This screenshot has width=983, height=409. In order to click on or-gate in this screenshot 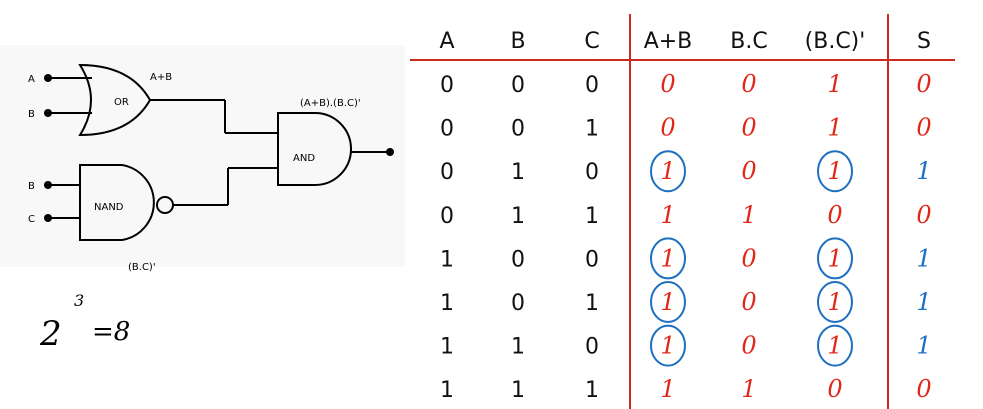, I will do `click(115, 100)`.